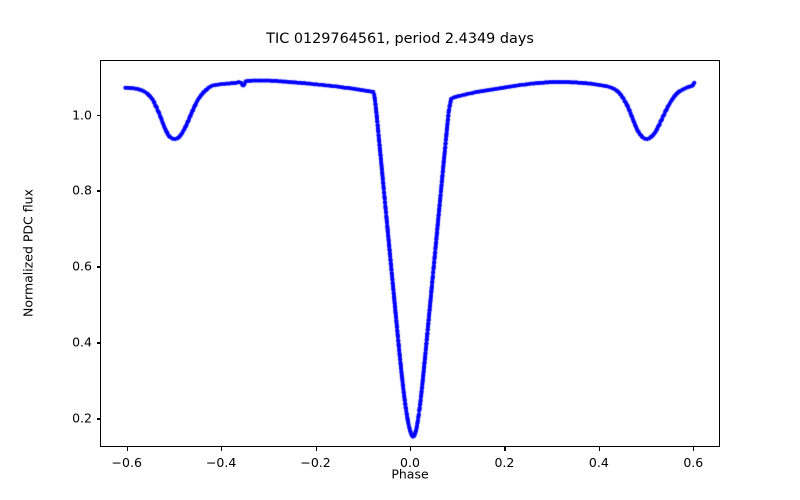 This screenshot has height=500, width=800. What do you see at coordinates (82, 114) in the screenshot?
I see `y-axis-tick-label: 1.0` at bounding box center [82, 114].